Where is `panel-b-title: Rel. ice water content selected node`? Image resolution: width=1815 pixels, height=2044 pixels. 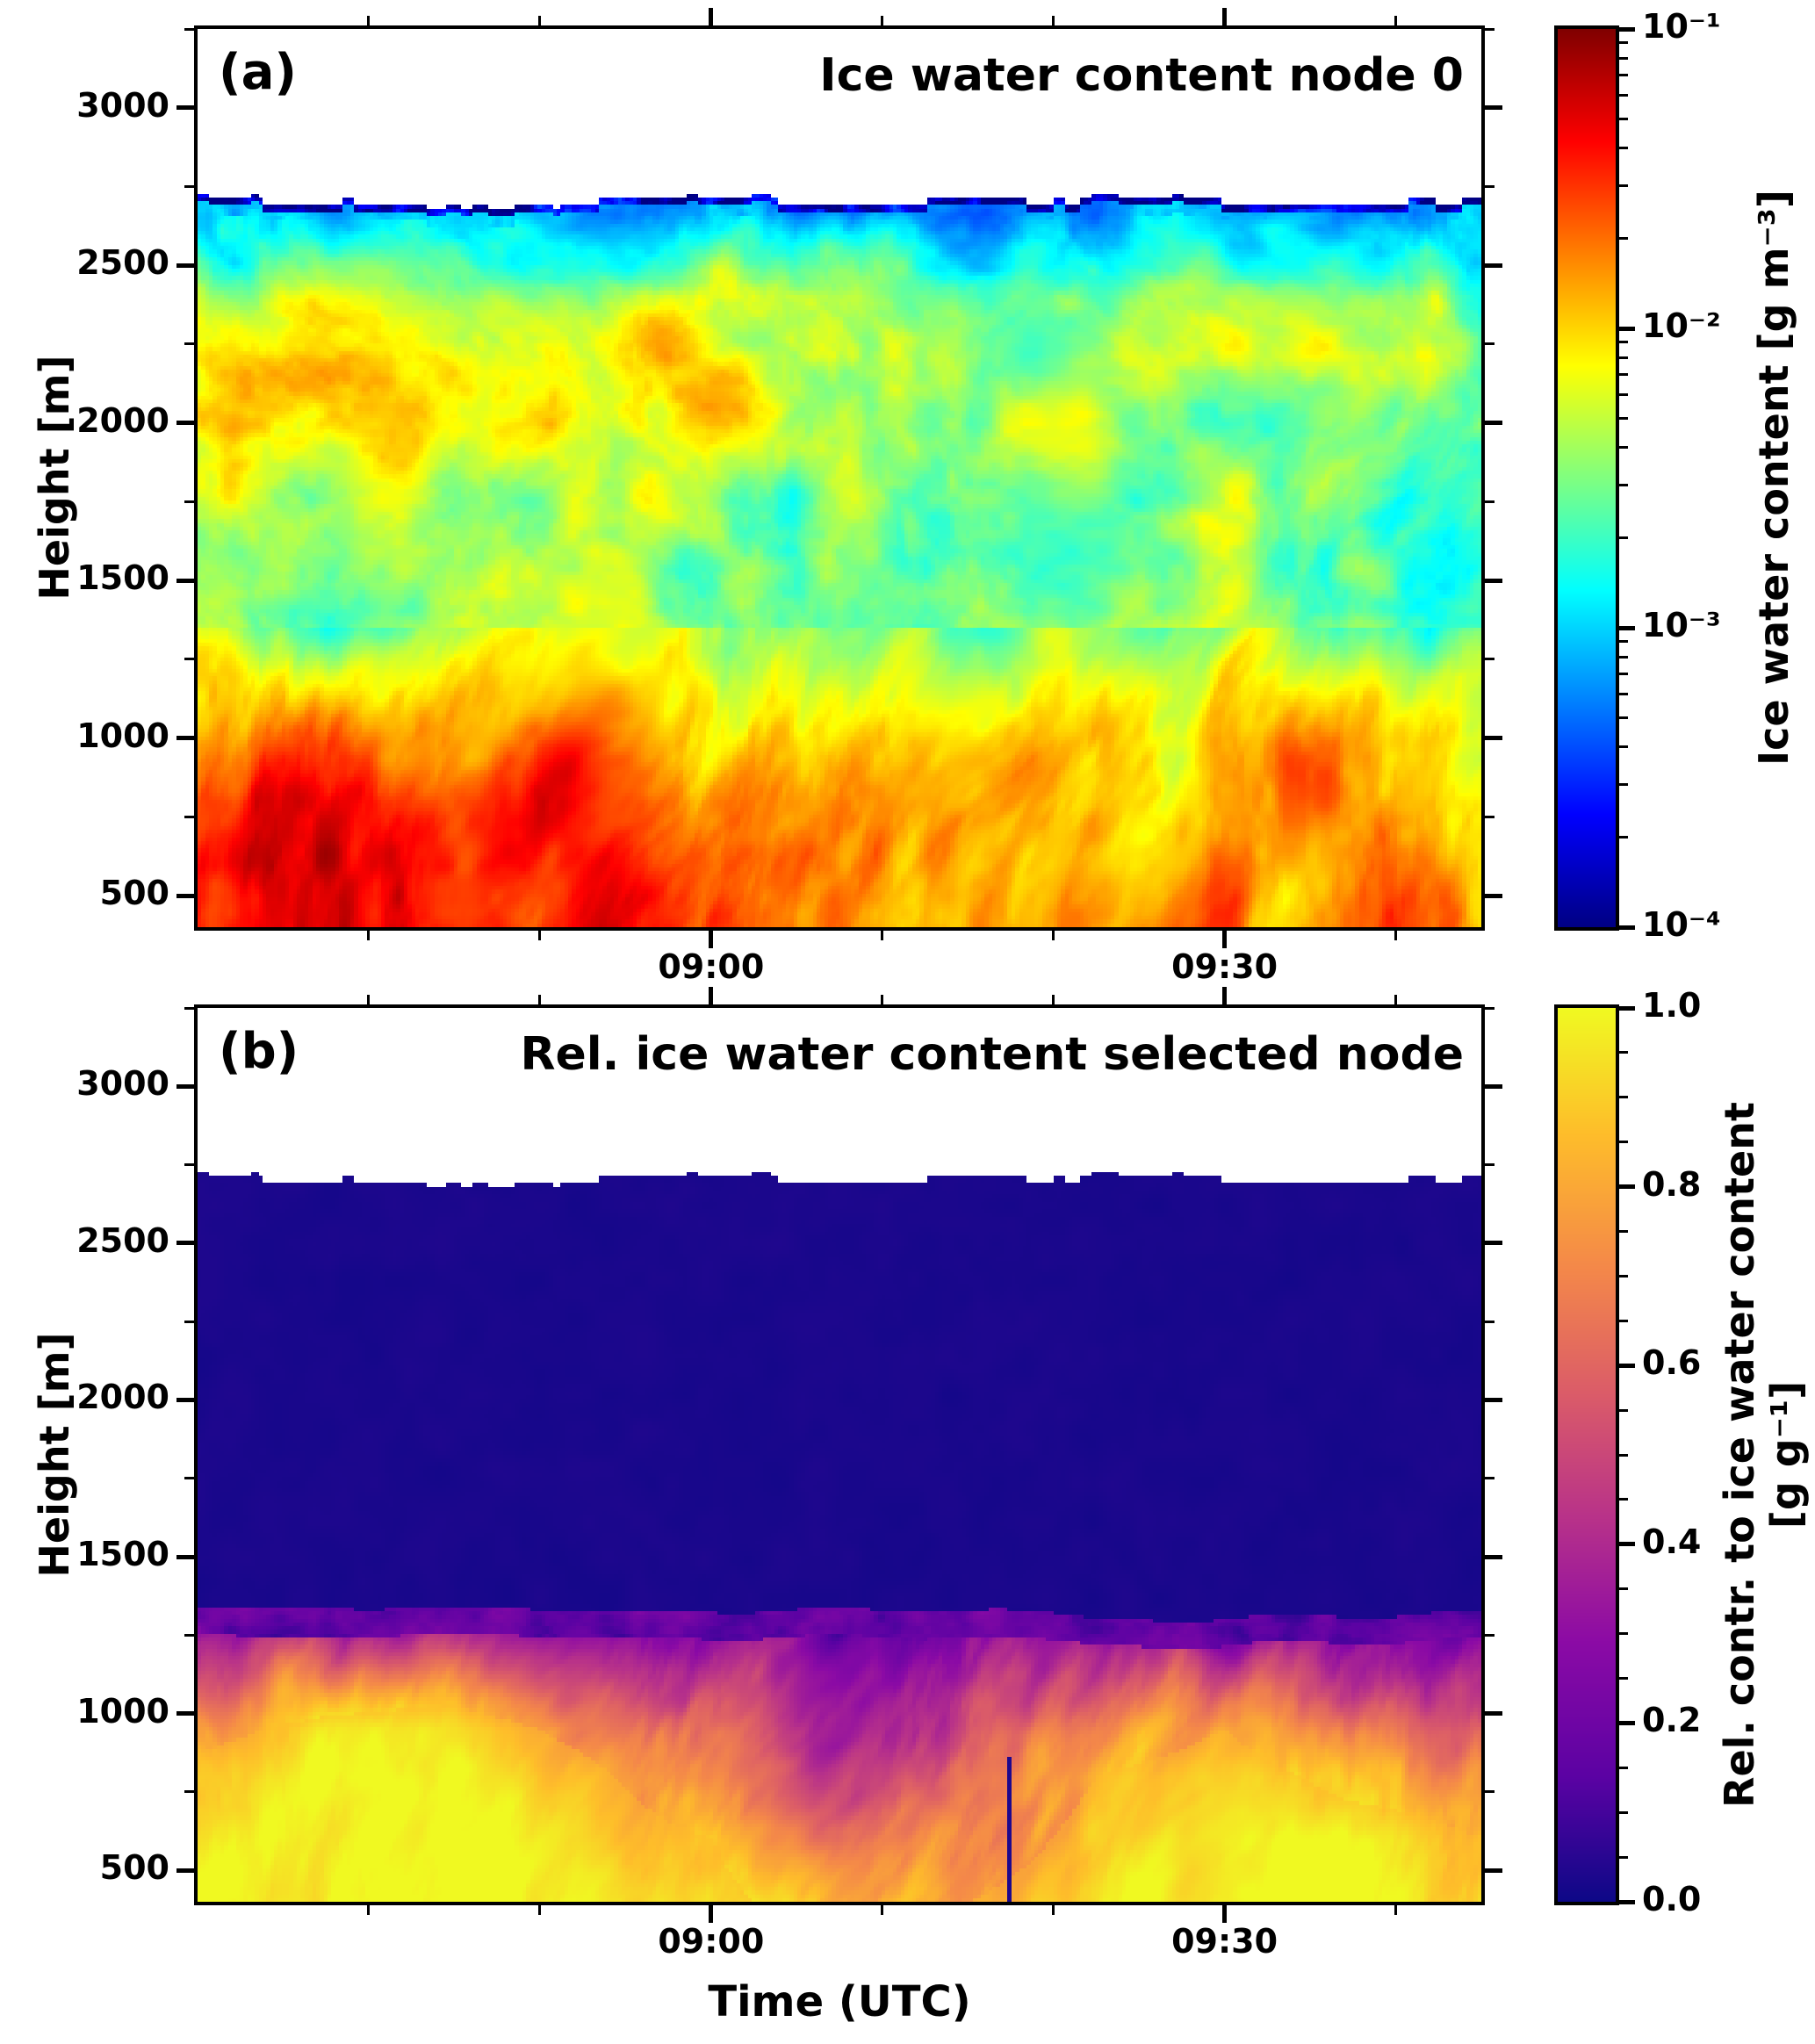 panel-b-title: Rel. ice water content selected node is located at coordinates (992, 1054).